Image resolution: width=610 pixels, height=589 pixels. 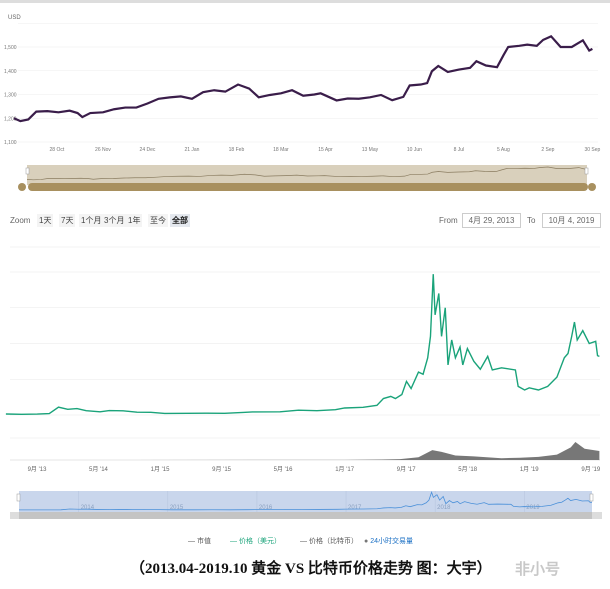 I want to click on bitcoin-x-tick-label: 1月 '19, so click(x=529, y=469).